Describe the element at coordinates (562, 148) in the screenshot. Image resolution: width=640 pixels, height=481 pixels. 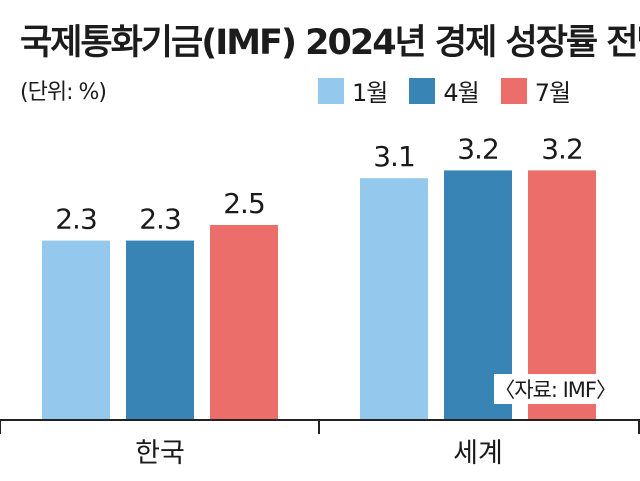
I see `data-label-world-jul: 3.2` at that location.